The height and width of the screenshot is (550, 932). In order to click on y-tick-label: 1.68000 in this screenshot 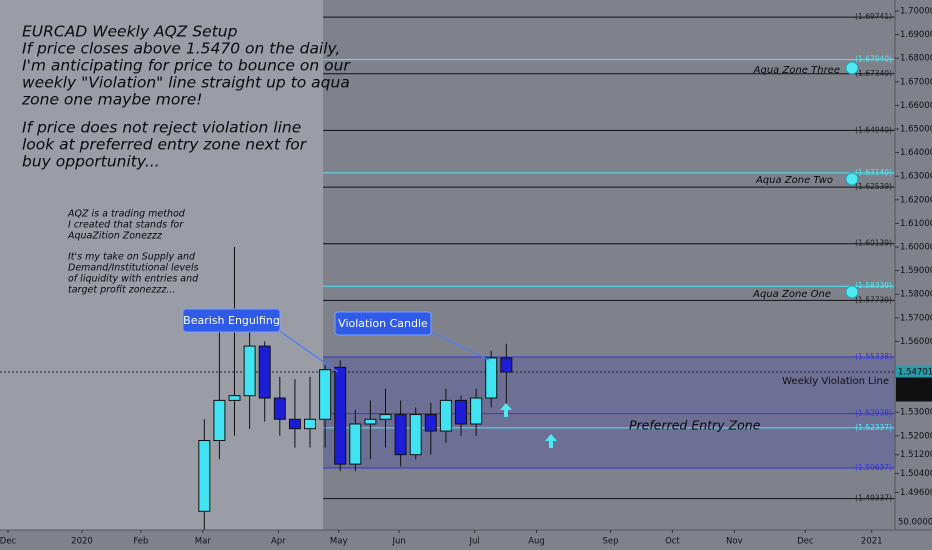, I will do `click(916, 59)`.